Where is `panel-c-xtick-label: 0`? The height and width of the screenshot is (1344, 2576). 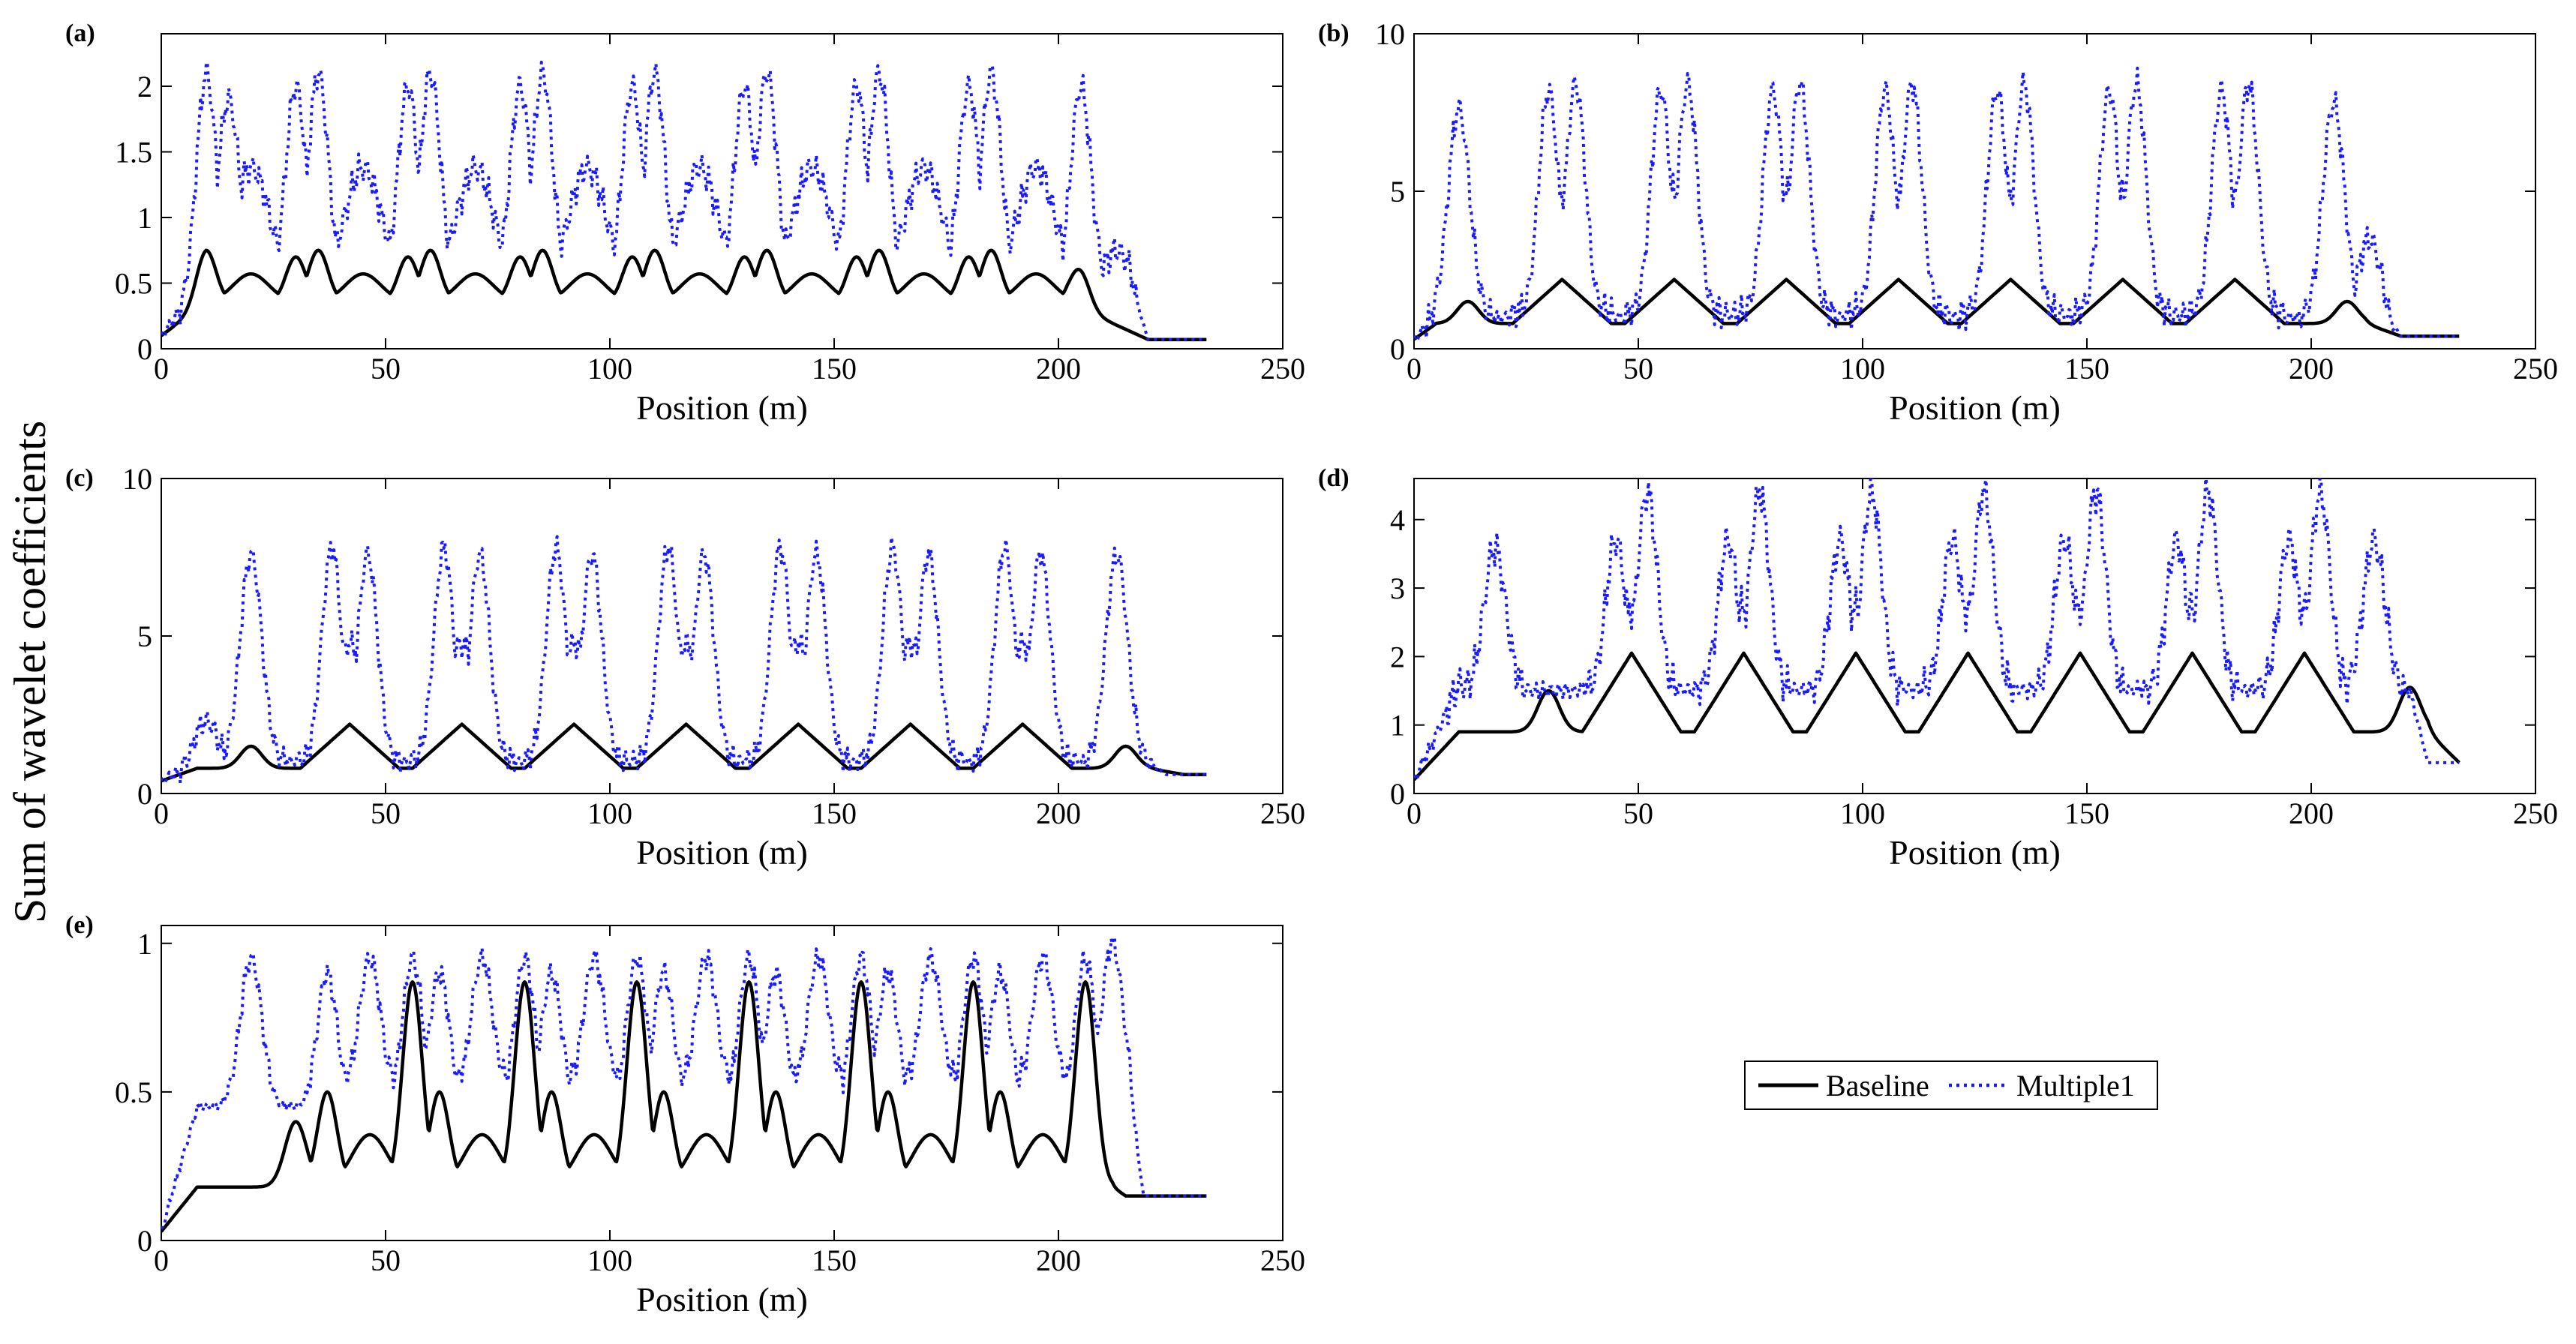
panel-c-xtick-label: 0 is located at coordinates (161, 813).